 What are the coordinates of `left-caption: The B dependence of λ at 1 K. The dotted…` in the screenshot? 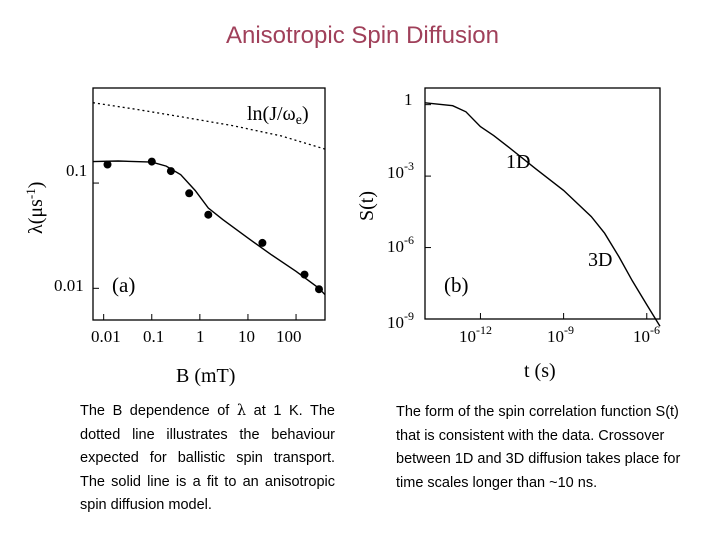 It's located at (207, 459).